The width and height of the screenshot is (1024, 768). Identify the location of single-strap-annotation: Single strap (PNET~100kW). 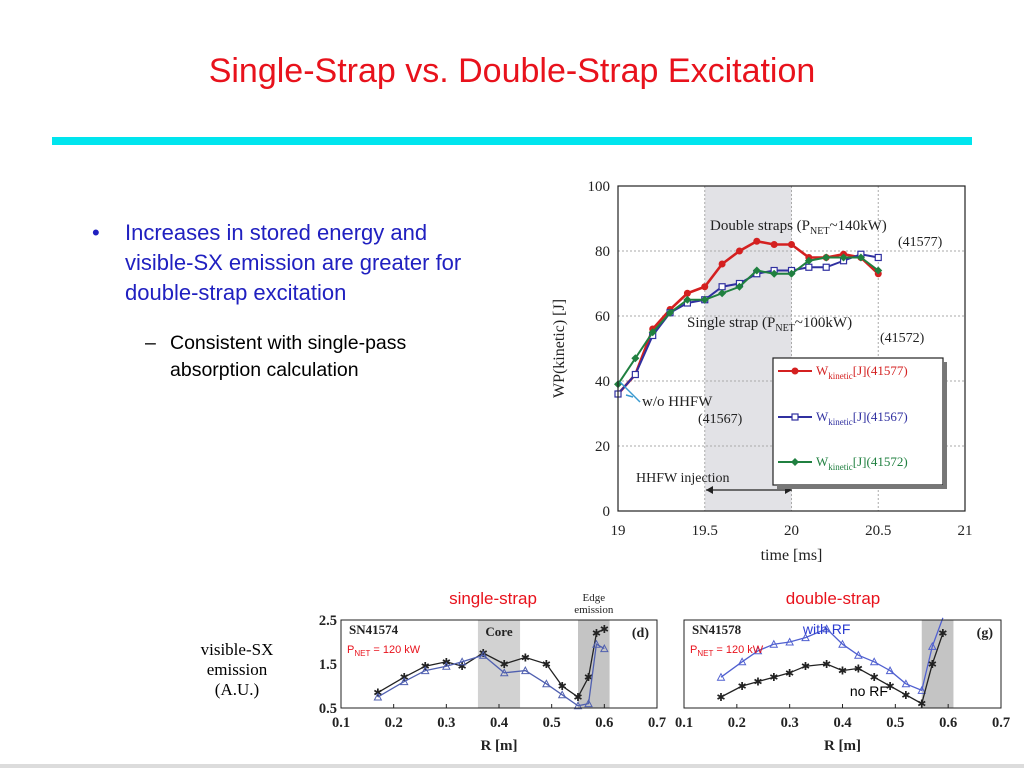
(769, 324).